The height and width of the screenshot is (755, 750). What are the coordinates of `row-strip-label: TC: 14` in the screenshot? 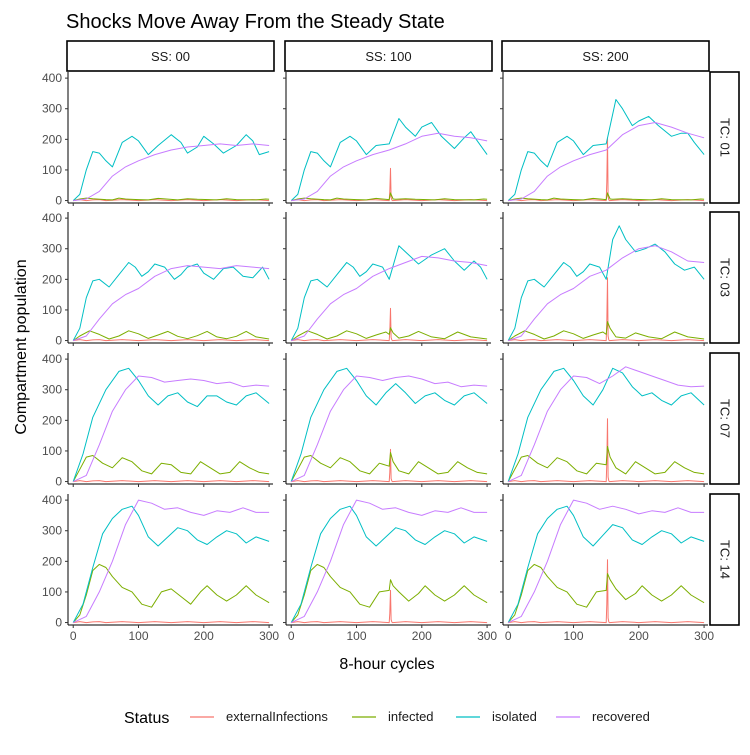 It's located at (725, 559).